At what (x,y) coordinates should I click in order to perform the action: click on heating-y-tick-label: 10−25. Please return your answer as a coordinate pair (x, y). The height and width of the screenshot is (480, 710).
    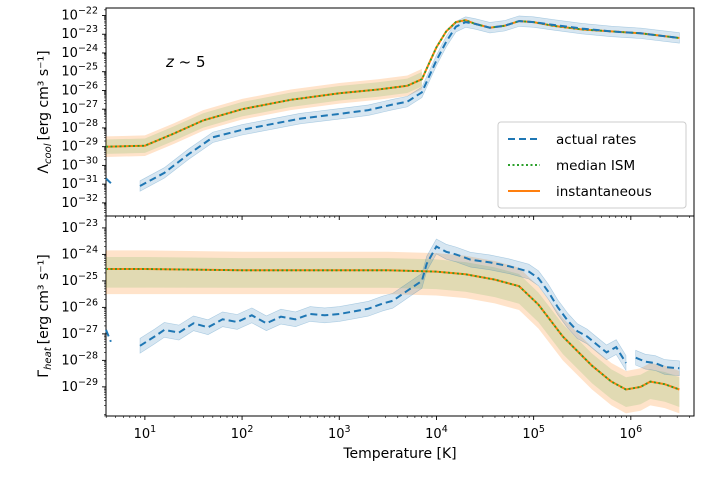
    Looking at the image, I should click on (79, 280).